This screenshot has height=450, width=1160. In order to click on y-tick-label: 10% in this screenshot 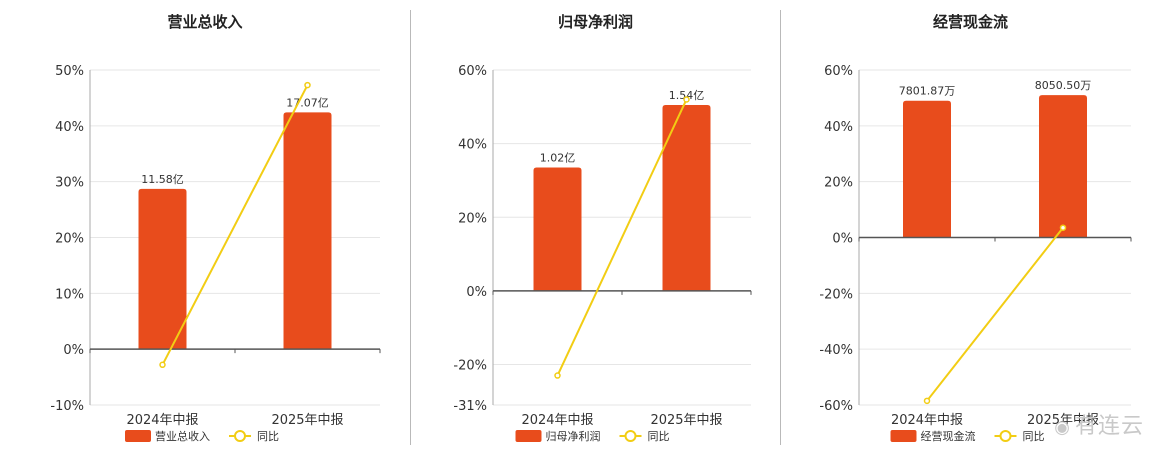, I will do `click(69, 294)`.